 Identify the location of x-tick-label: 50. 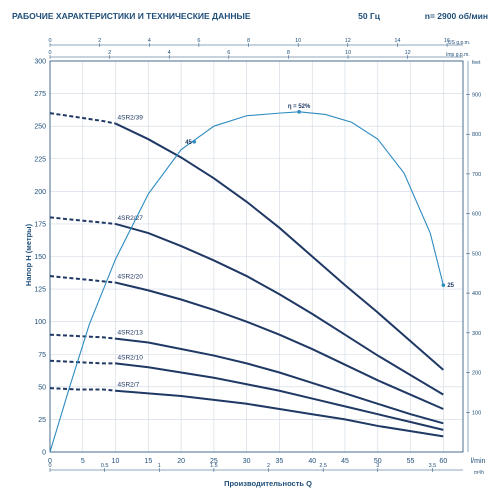
(378, 461).